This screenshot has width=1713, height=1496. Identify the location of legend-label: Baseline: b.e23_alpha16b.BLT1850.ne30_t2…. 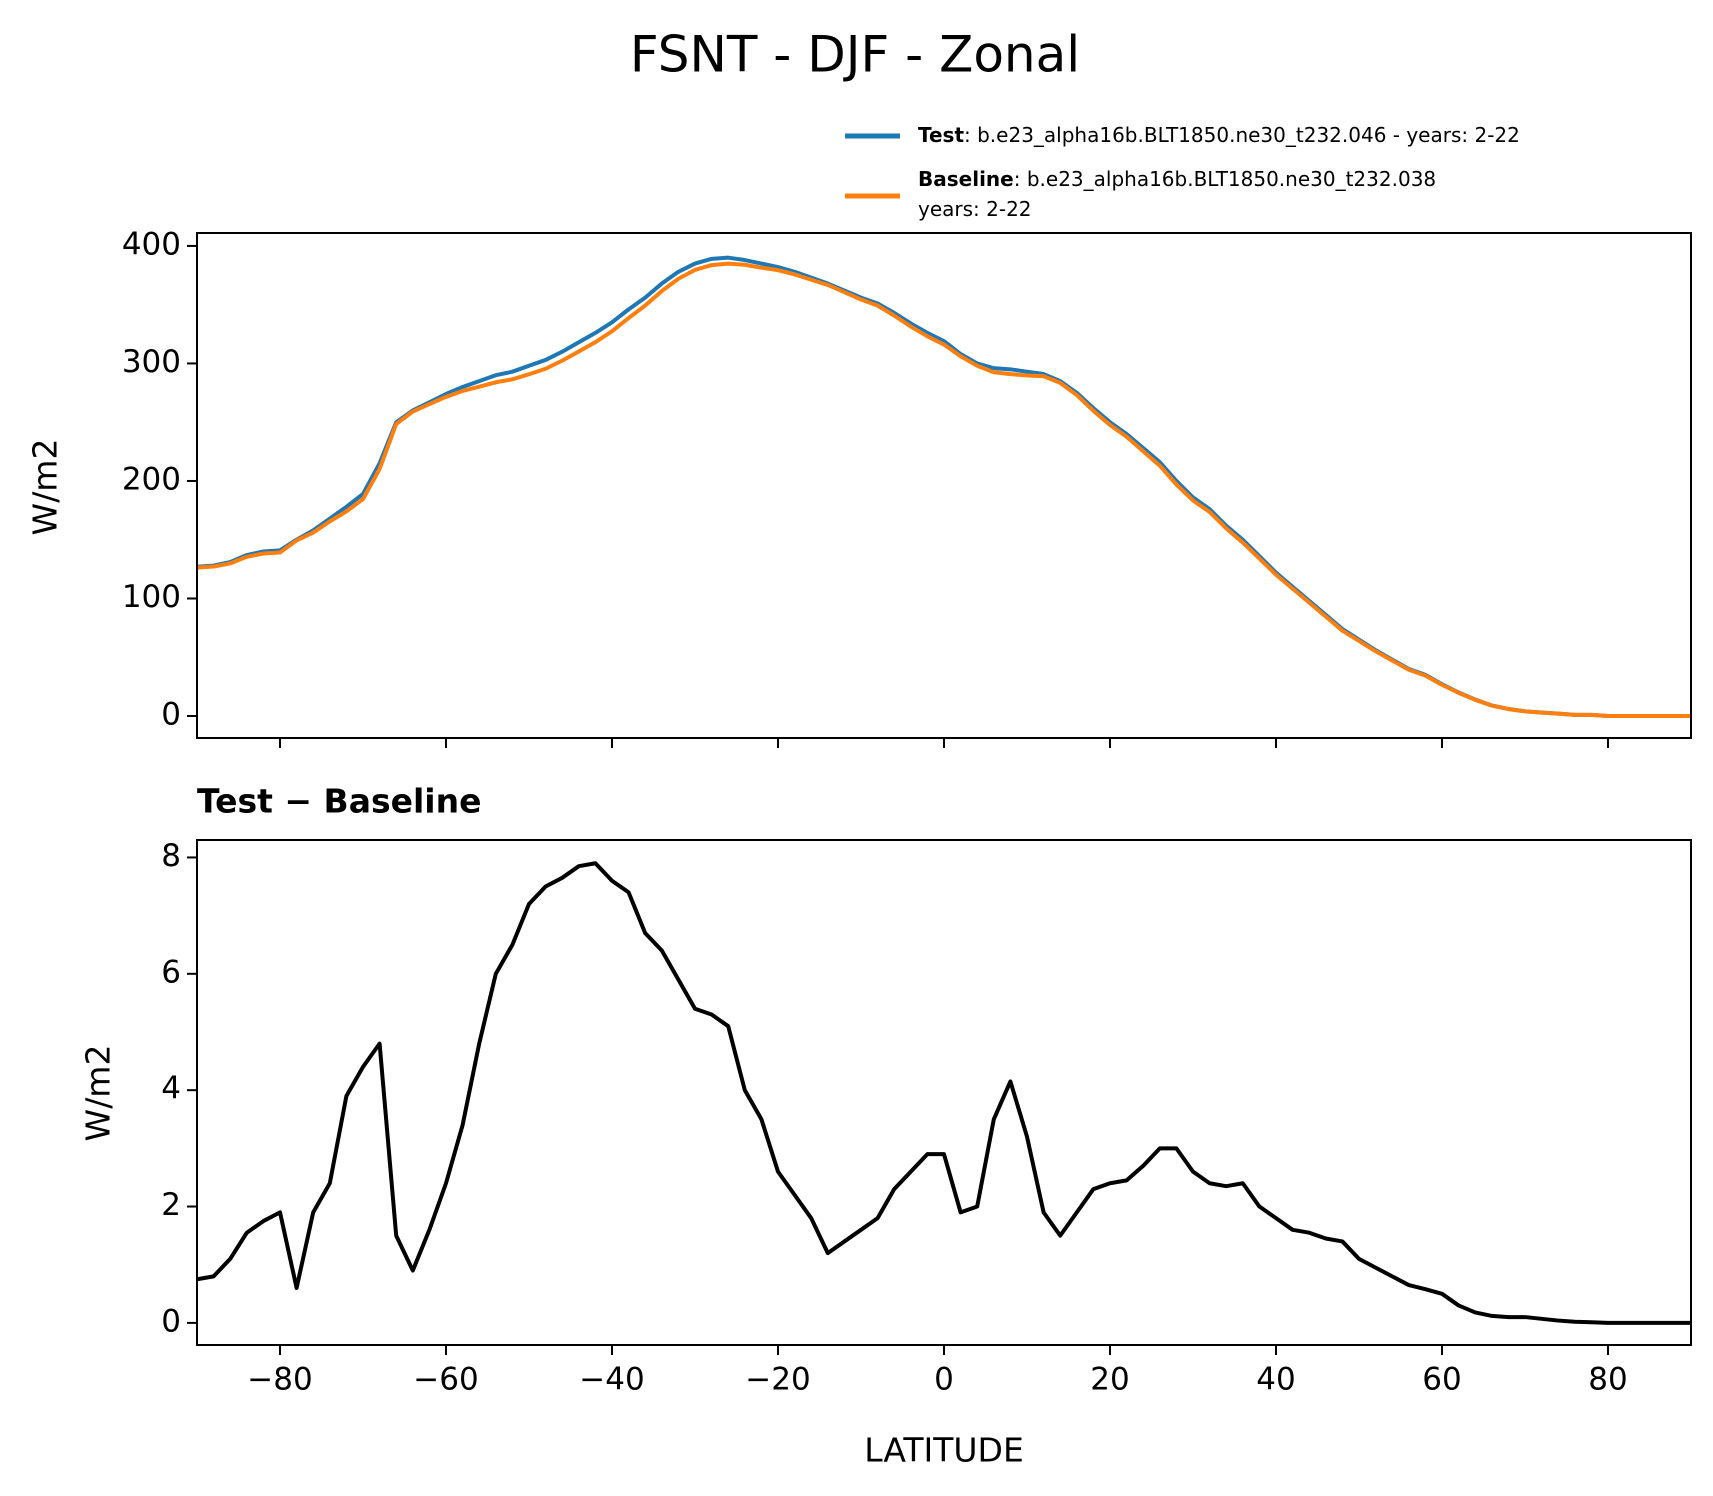
(1177, 179).